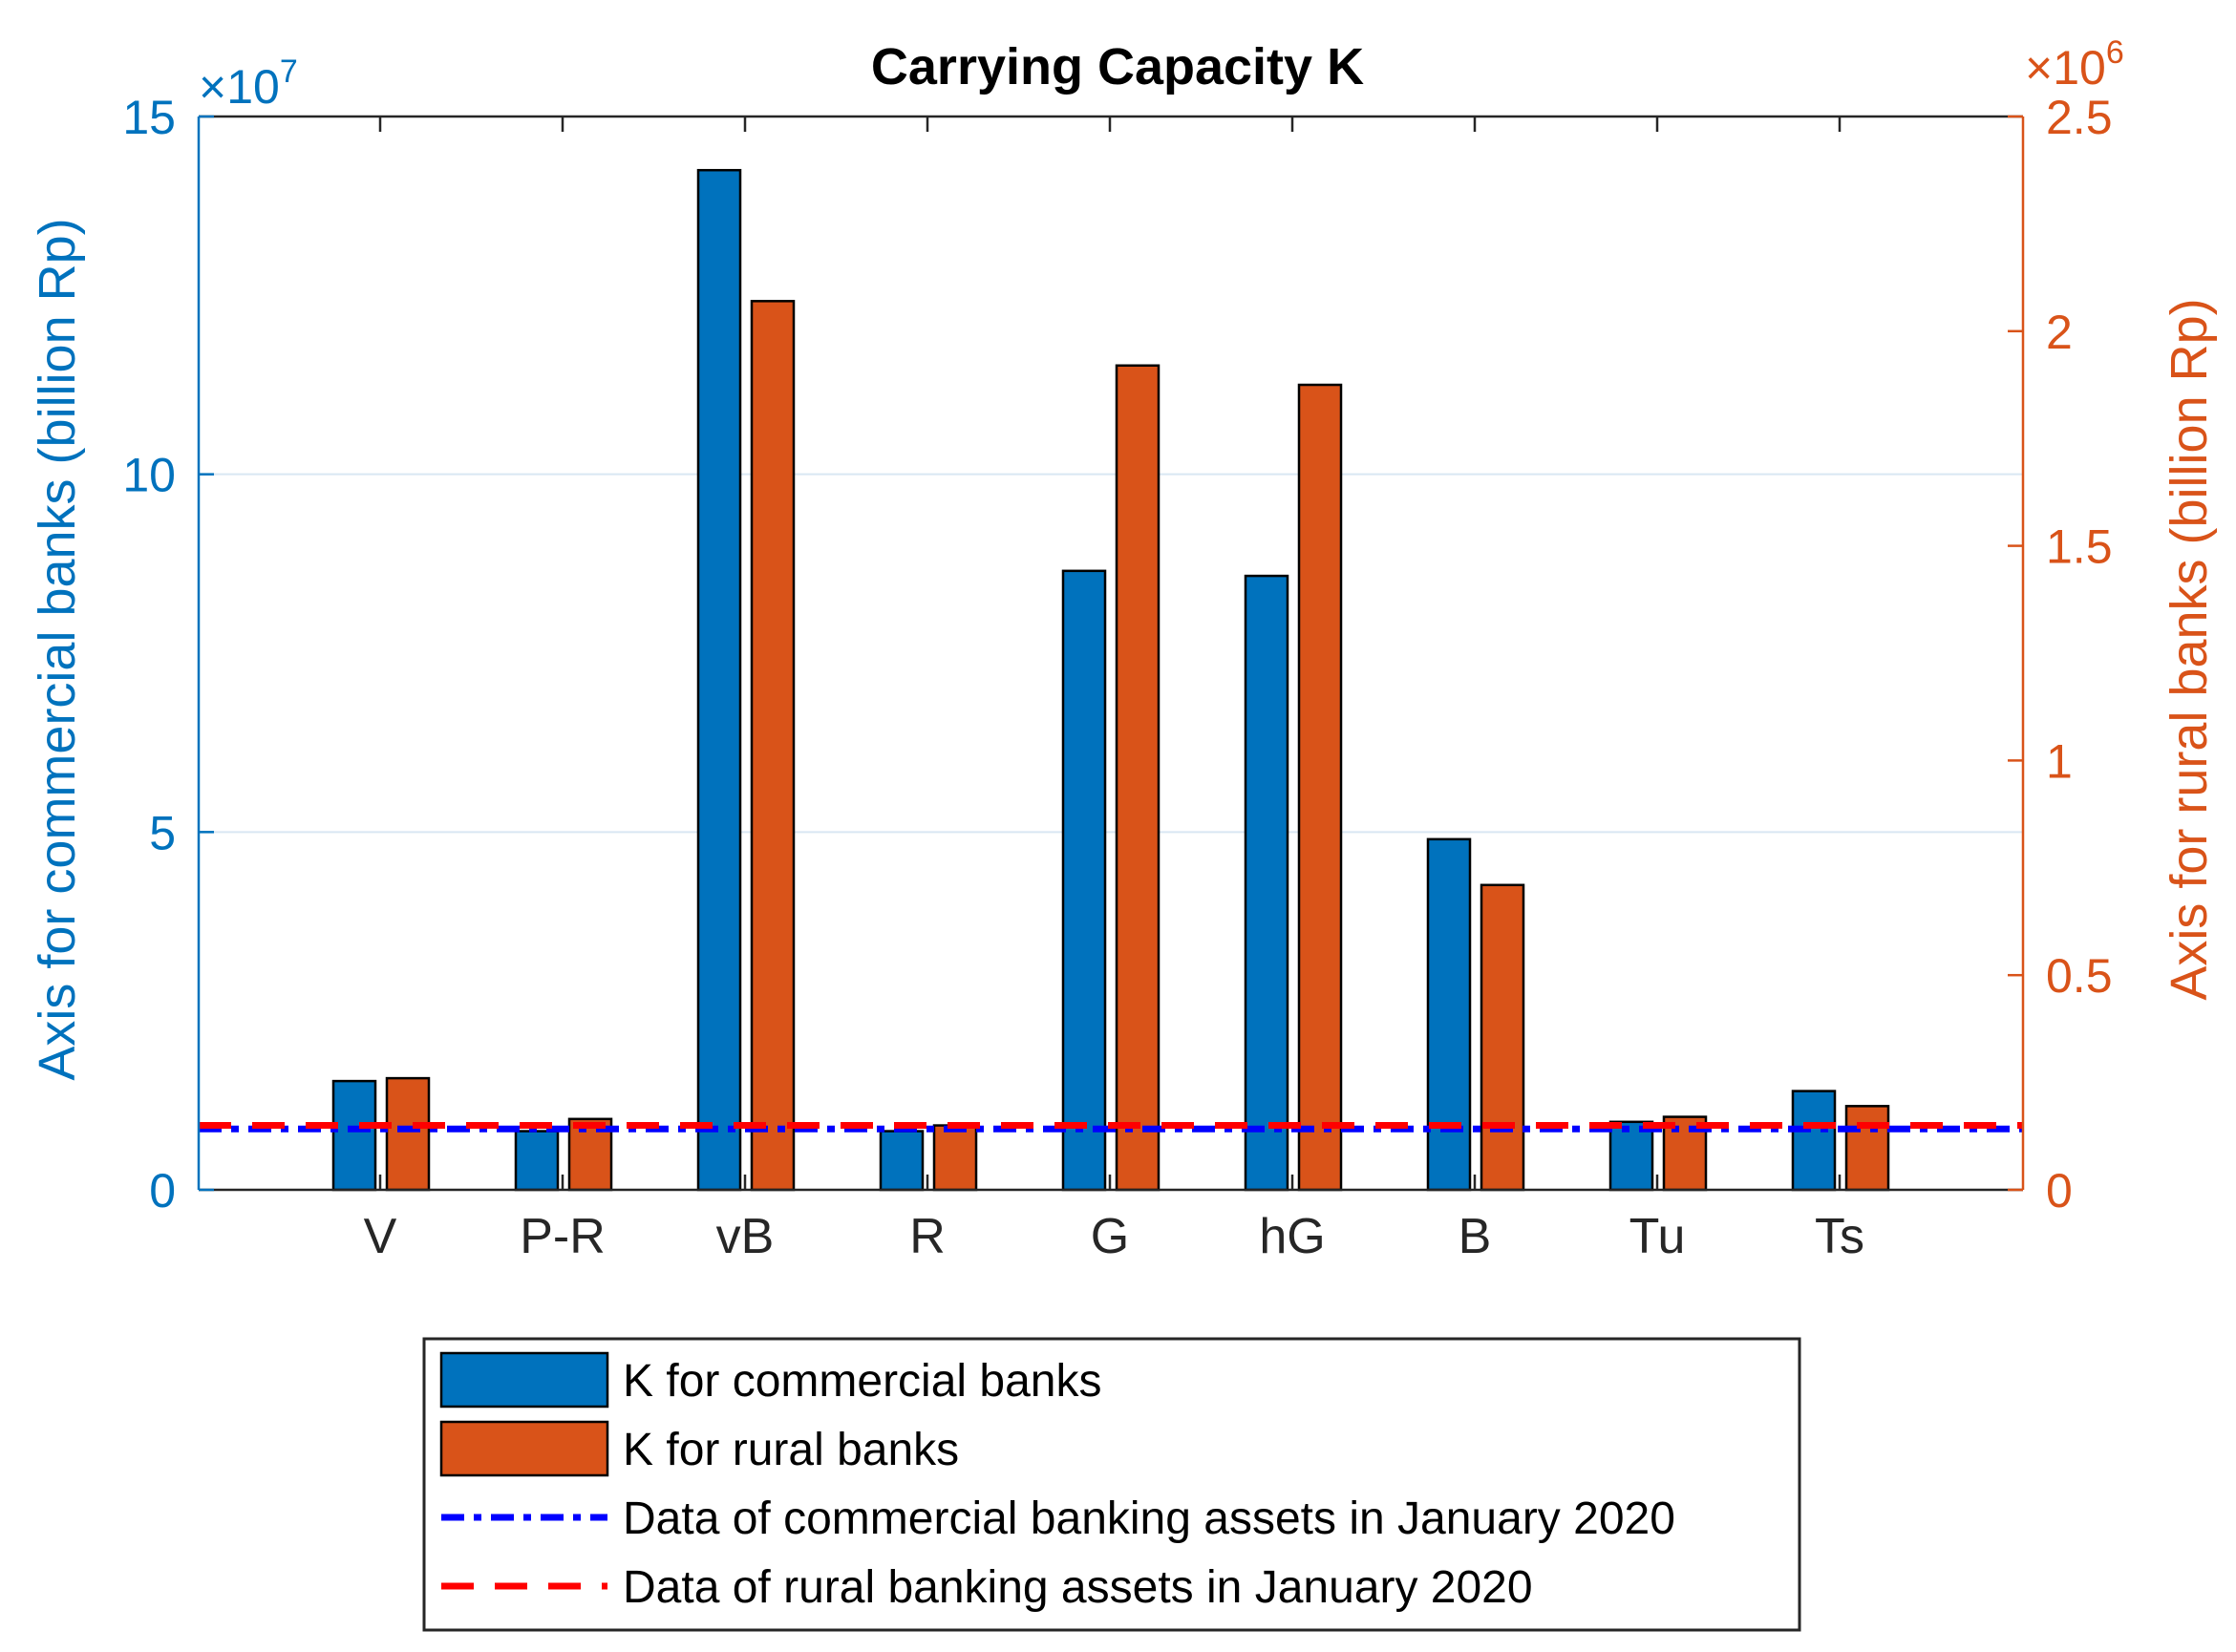  I want to click on right-tick-label: 0.5, so click(2079, 976).